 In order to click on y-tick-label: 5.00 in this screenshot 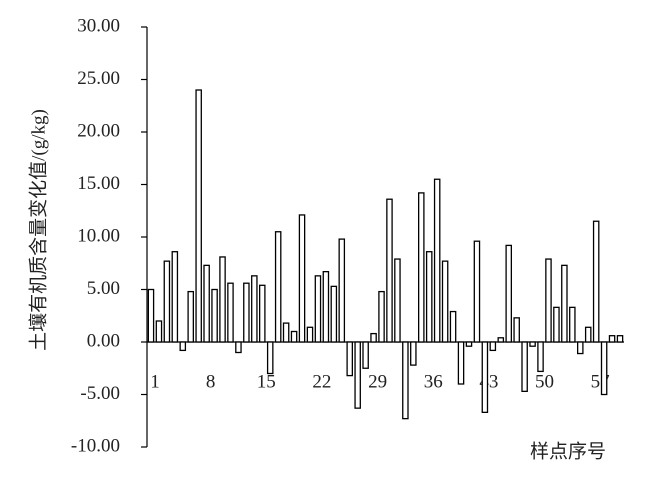, I will do `click(103, 288)`.